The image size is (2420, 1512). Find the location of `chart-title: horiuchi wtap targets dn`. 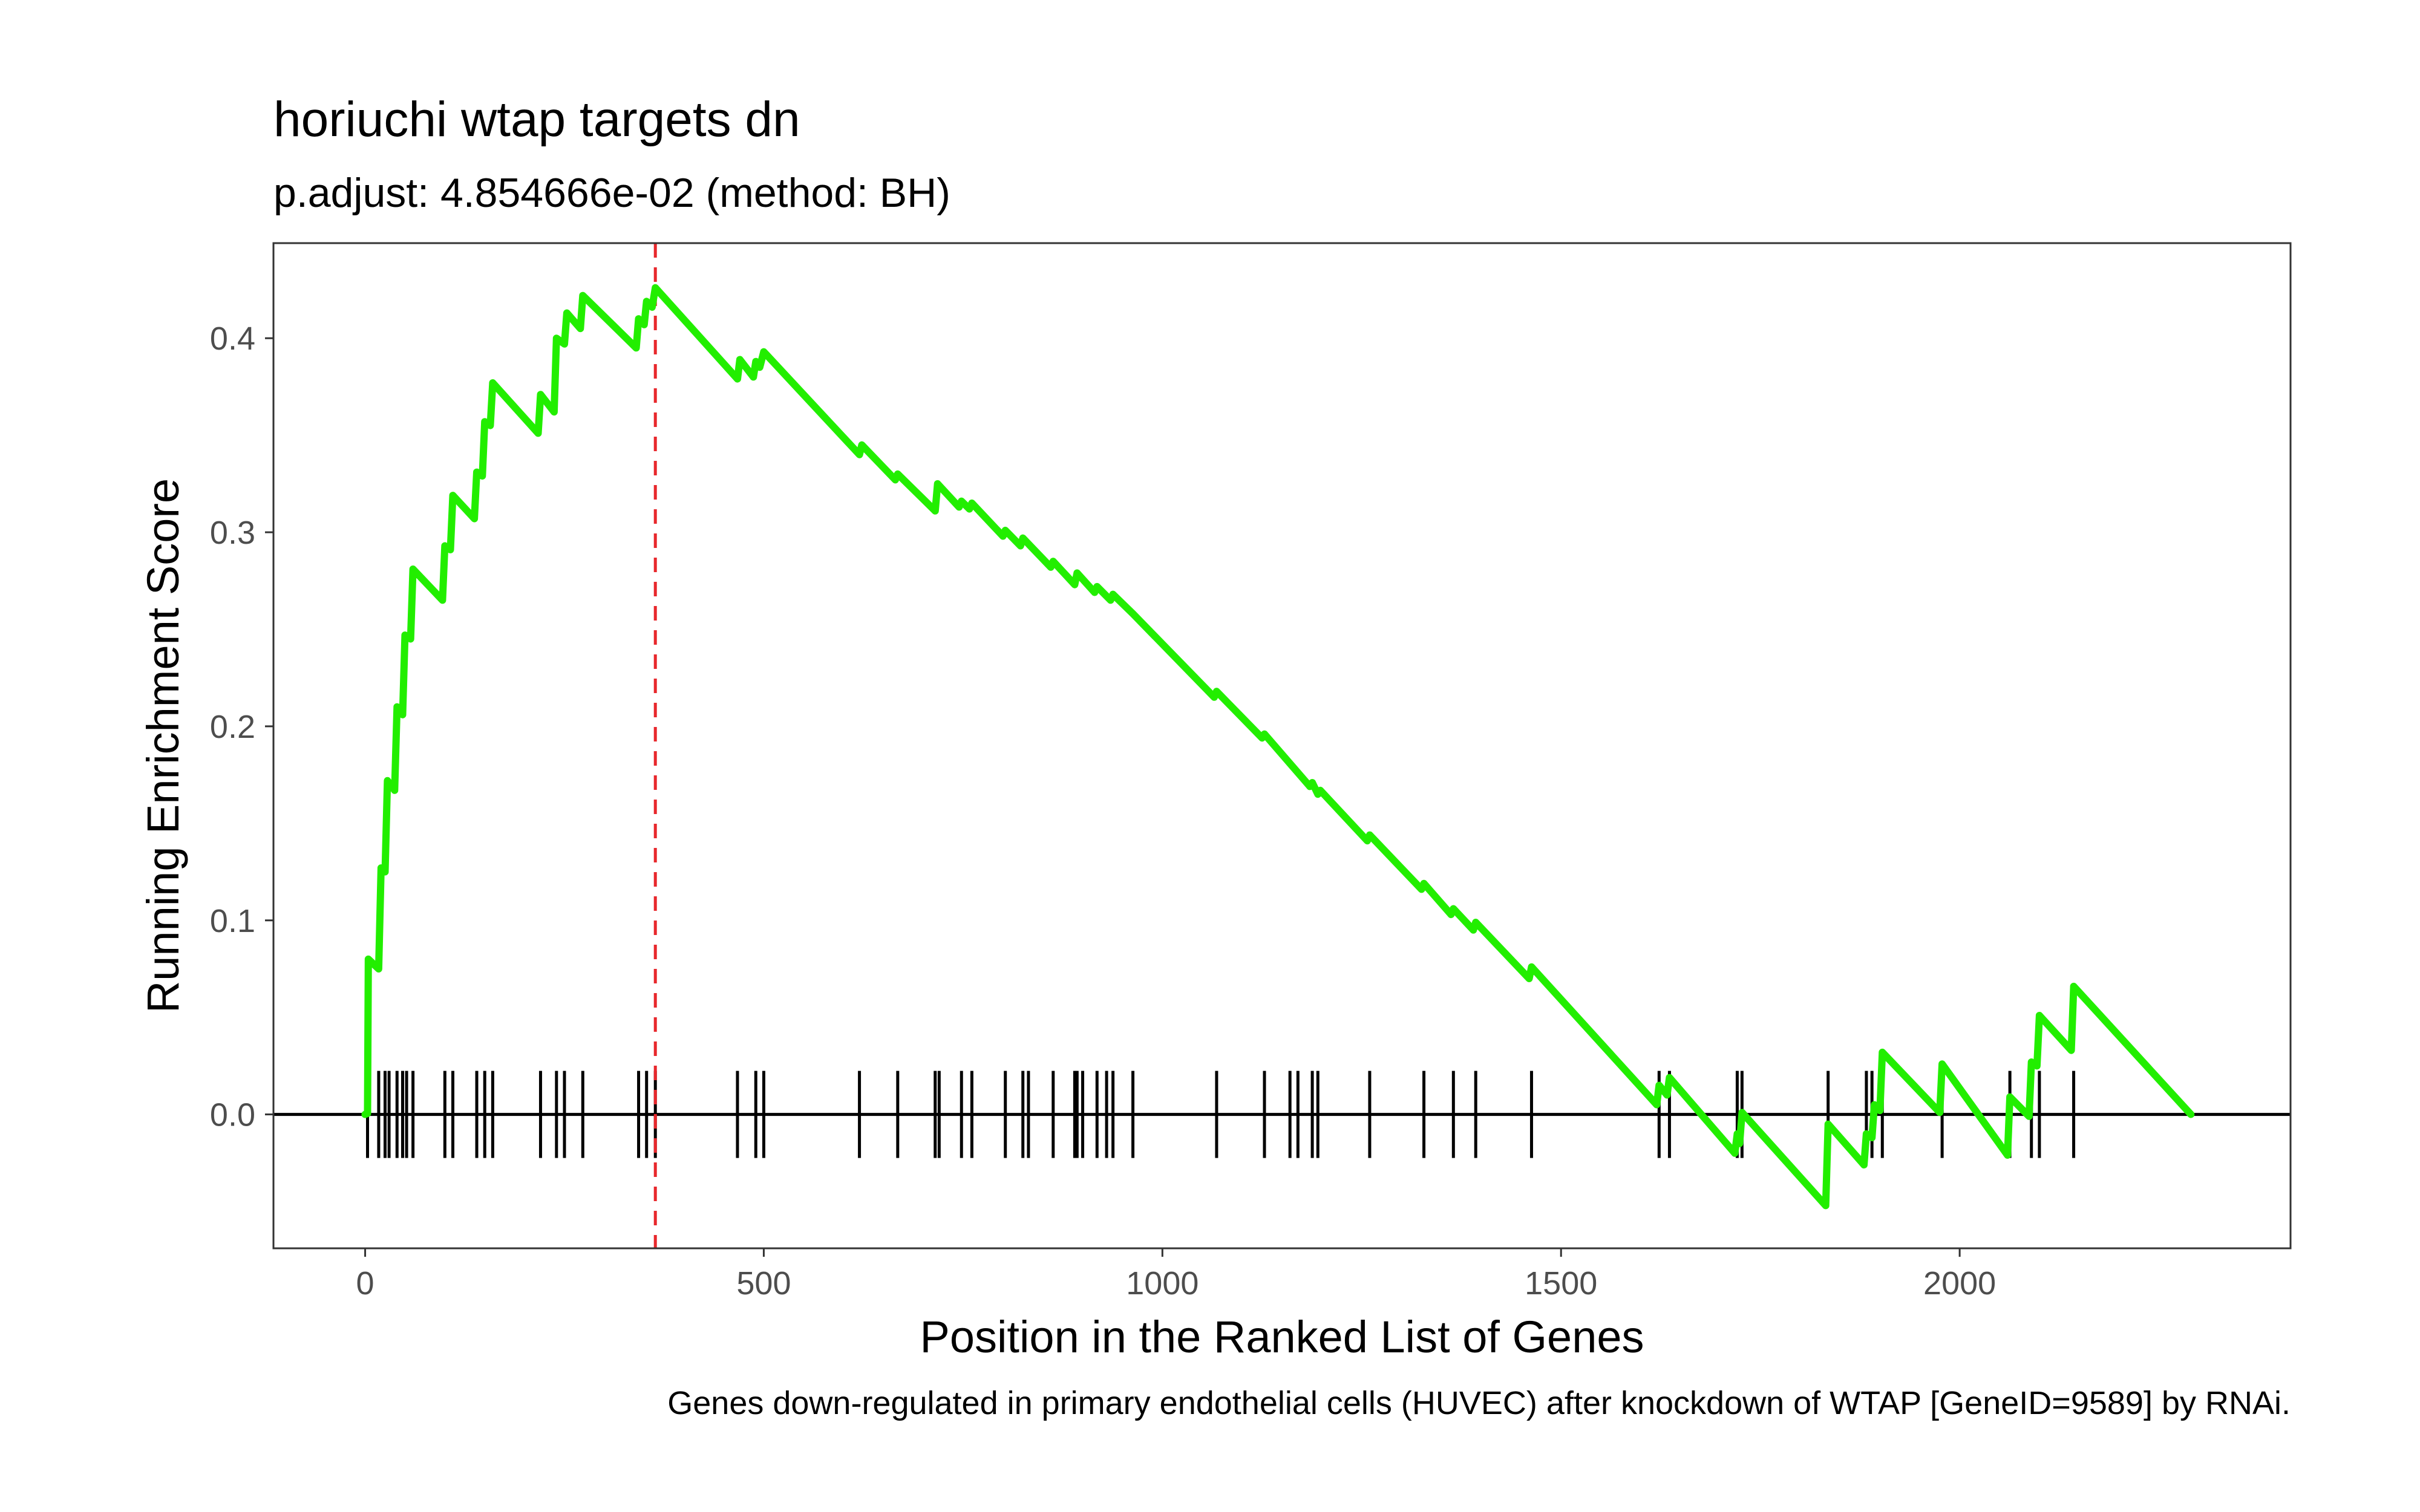

chart-title: horiuchi wtap targets dn is located at coordinates (536, 119).